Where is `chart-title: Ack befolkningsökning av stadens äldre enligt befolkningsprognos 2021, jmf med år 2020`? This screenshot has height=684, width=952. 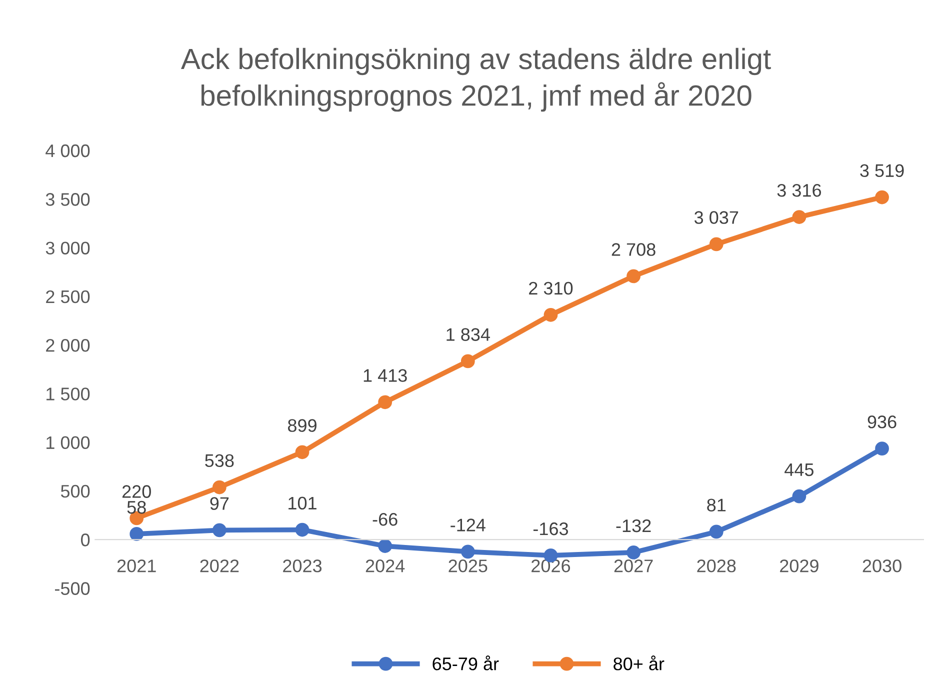 chart-title: Ack befolkningsökning av stadens äldre enligt befolkningsprognos 2021, jmf med år 2020 is located at coordinates (475, 80).